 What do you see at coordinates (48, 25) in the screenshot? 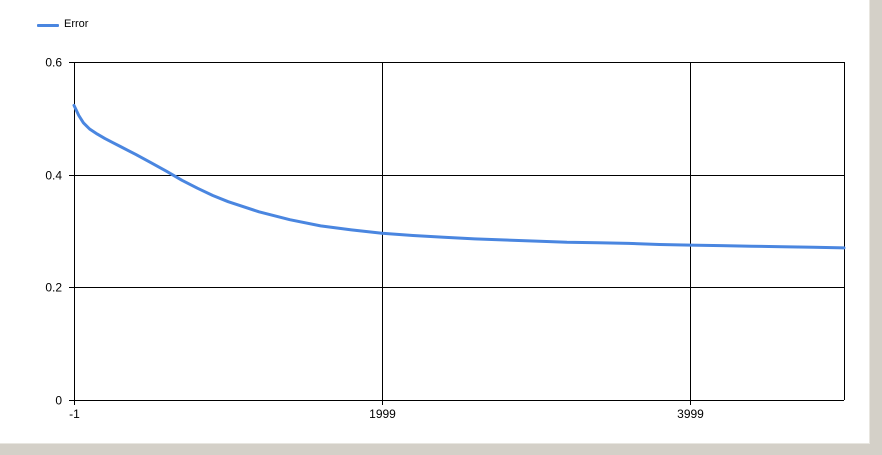
I see `legend-swatch-error` at bounding box center [48, 25].